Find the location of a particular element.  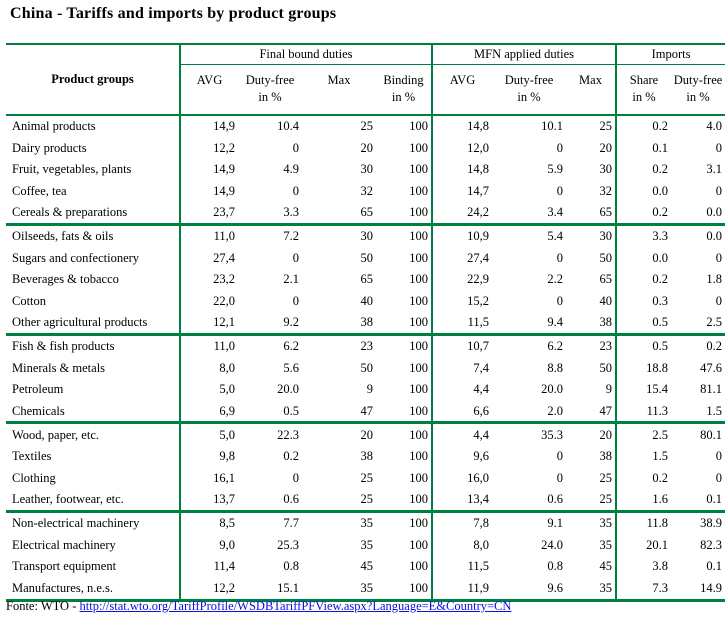

cell-mfn-duty-free: 8.8 is located at coordinates (555, 367).